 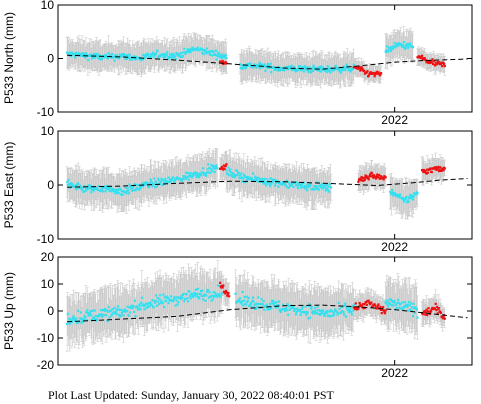 I want to click on north-ylabel: P533 North (mm), so click(x=9, y=58).